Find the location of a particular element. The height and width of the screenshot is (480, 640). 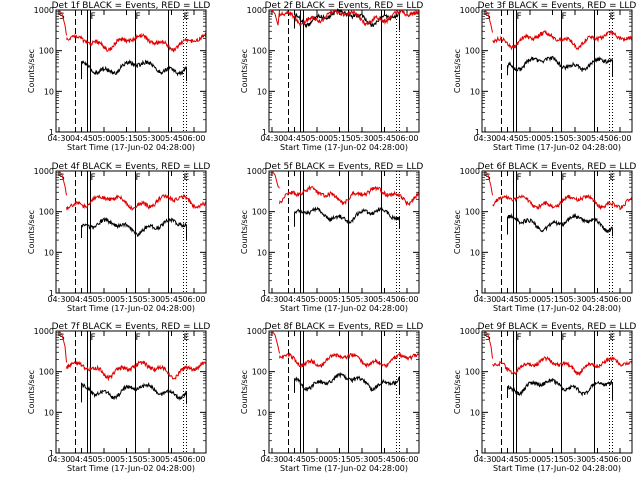

panel-title: Det 8f BLACK = Events, RED = LLD is located at coordinates (344, 327).